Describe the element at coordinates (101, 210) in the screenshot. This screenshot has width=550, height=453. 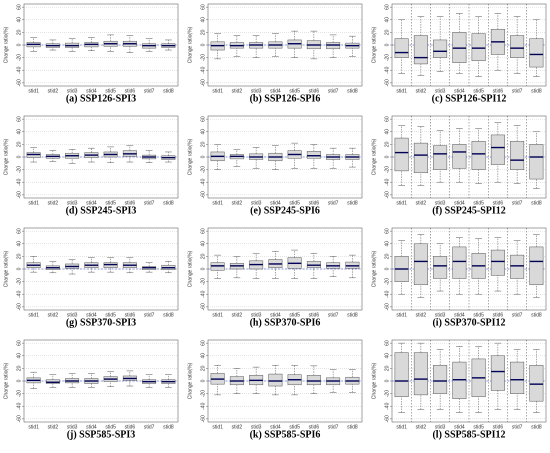
I see `panel-caption: (d) SSP245-SPI3` at that location.